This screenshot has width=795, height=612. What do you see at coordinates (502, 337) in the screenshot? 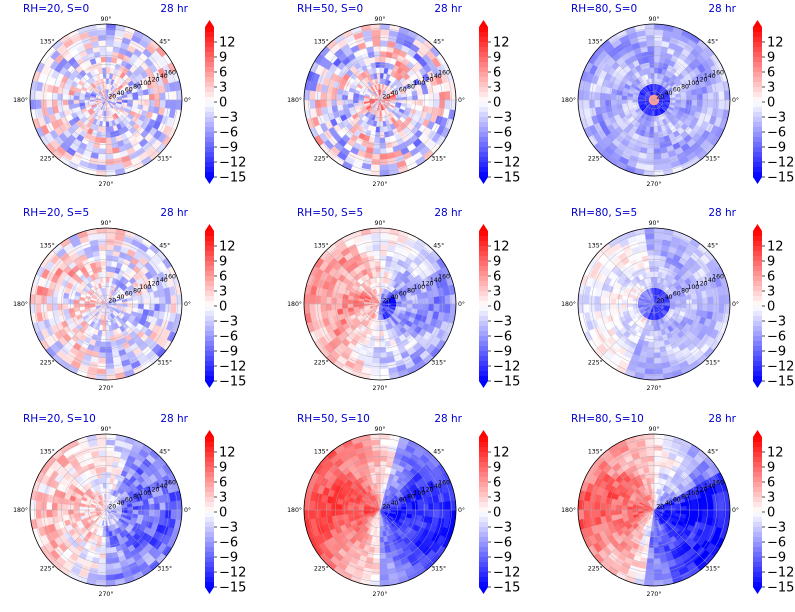
I see `colorbar-tick-label: −6` at bounding box center [502, 337].